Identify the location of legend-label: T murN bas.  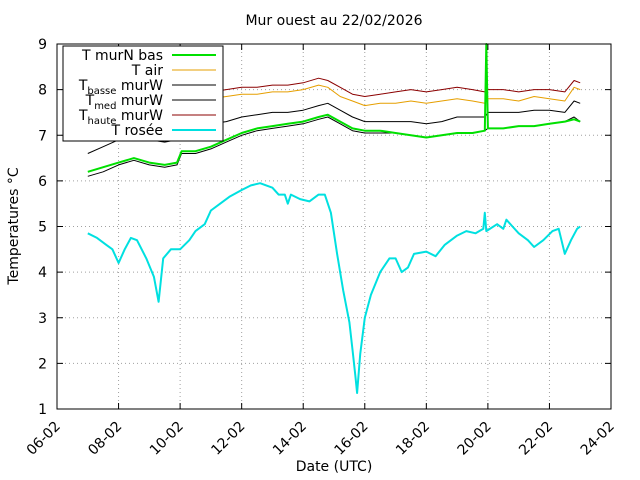
(122, 56).